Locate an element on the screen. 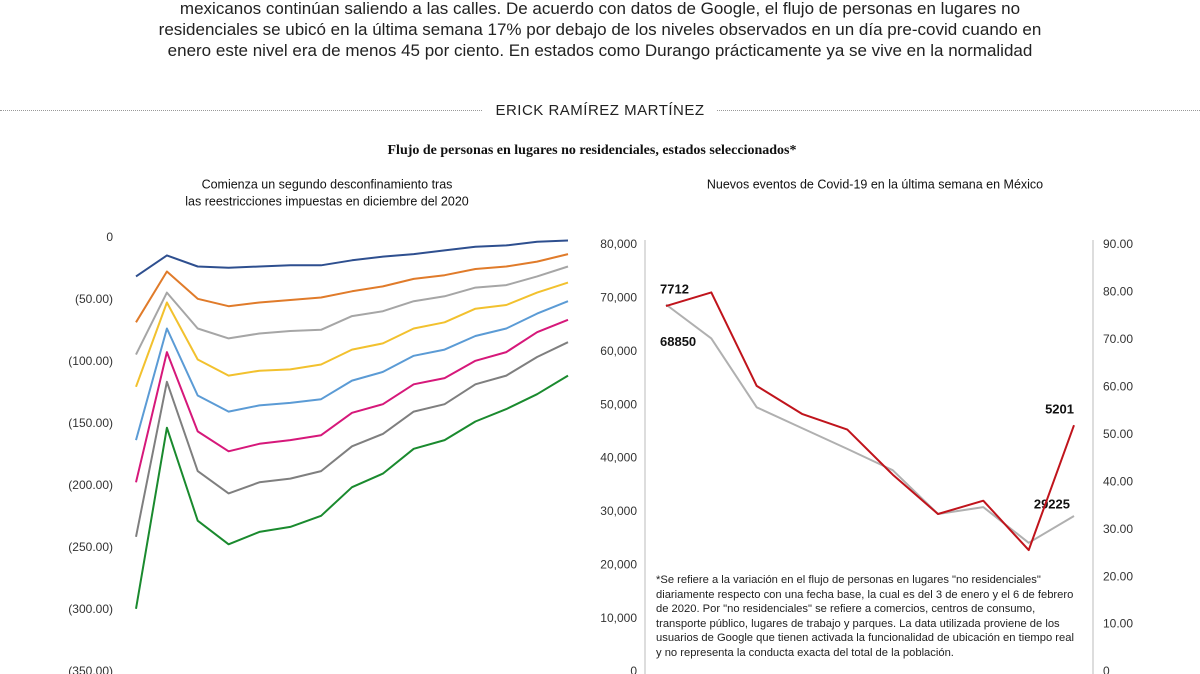  y-tick-label: (150.00) is located at coordinates (90, 423).